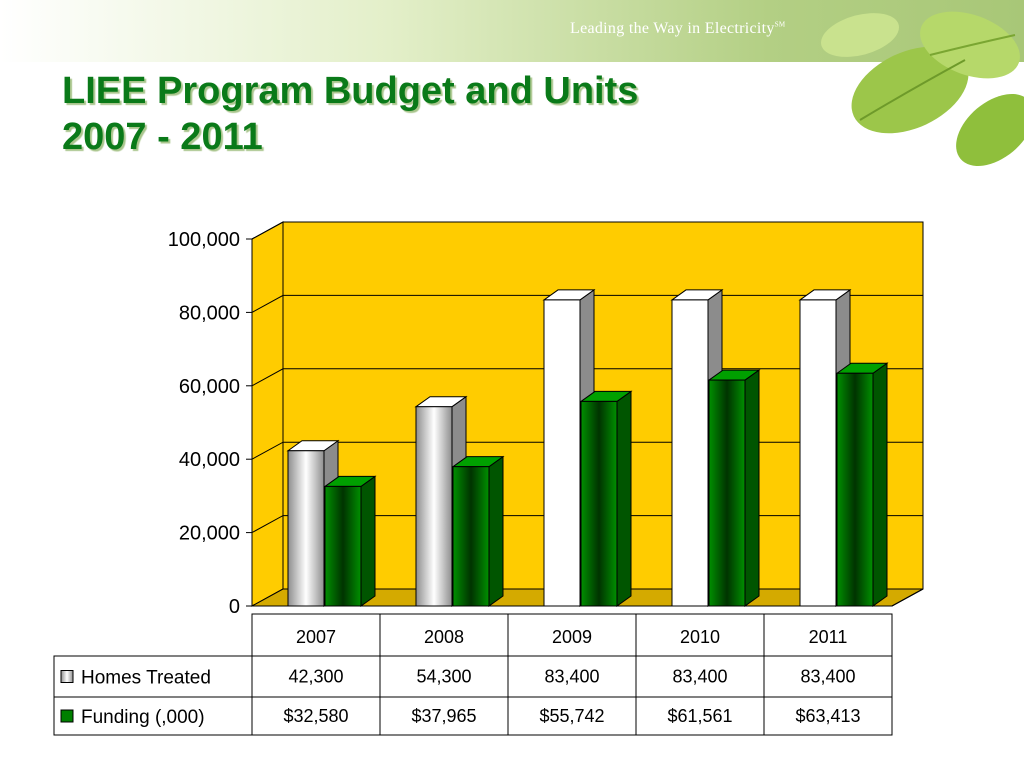  What do you see at coordinates (146, 678) in the screenshot?
I see `legend-series-name: Homes Treated` at bounding box center [146, 678].